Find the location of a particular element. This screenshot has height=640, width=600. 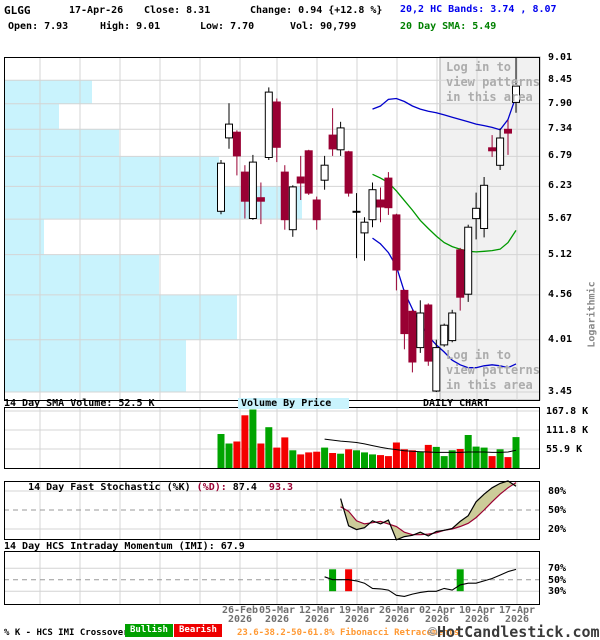

bearish-legend-badge: Bearish is located at coordinates (198, 630).